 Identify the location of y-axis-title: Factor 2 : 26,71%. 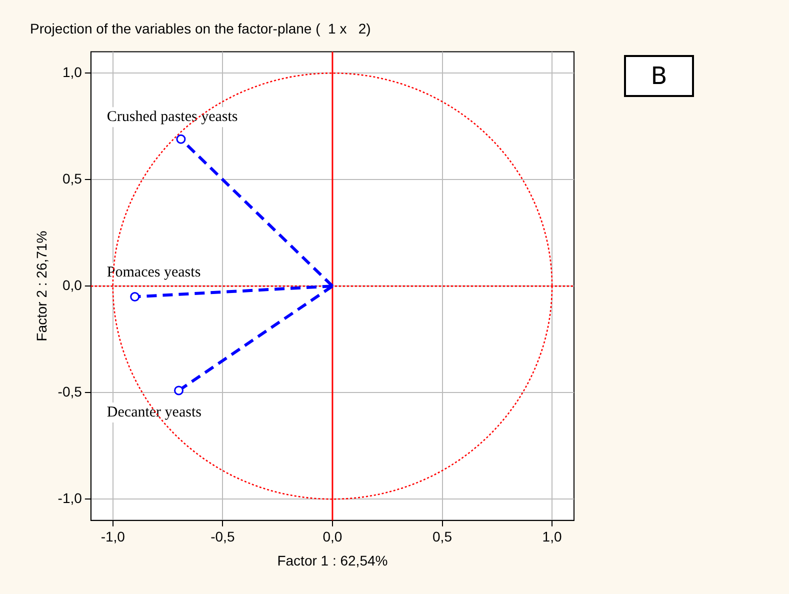
(41, 286).